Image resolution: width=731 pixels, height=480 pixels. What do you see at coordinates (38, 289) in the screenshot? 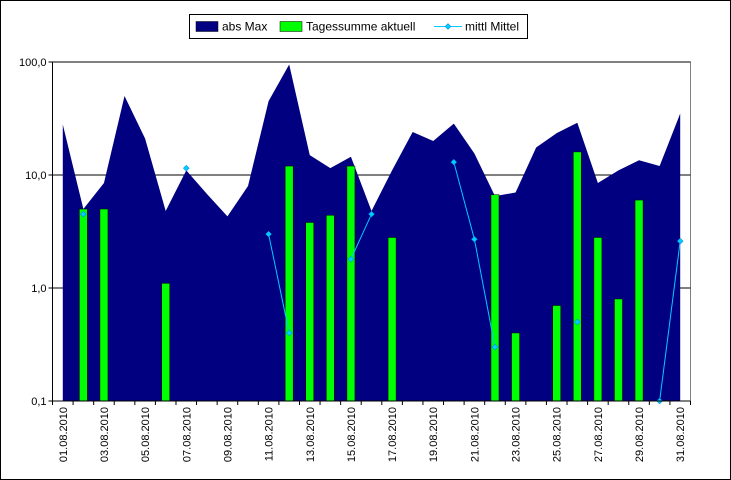
I see `y-tick-label: 1,0` at bounding box center [38, 289].